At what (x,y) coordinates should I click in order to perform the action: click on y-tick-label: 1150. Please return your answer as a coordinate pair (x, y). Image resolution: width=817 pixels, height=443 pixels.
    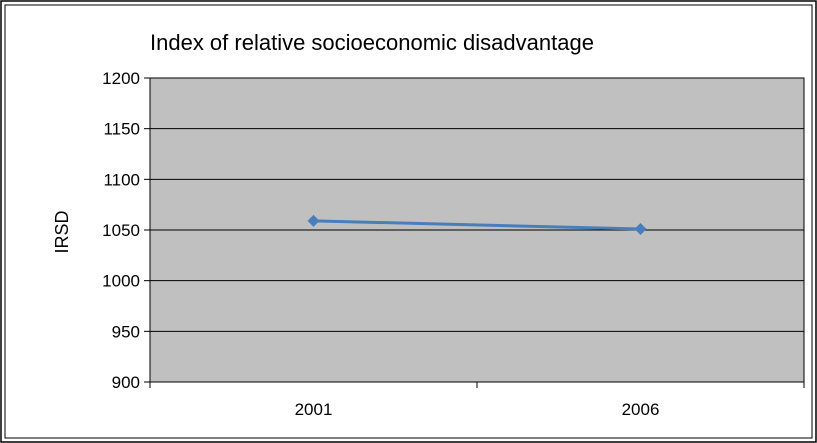
    Looking at the image, I should click on (121, 129).